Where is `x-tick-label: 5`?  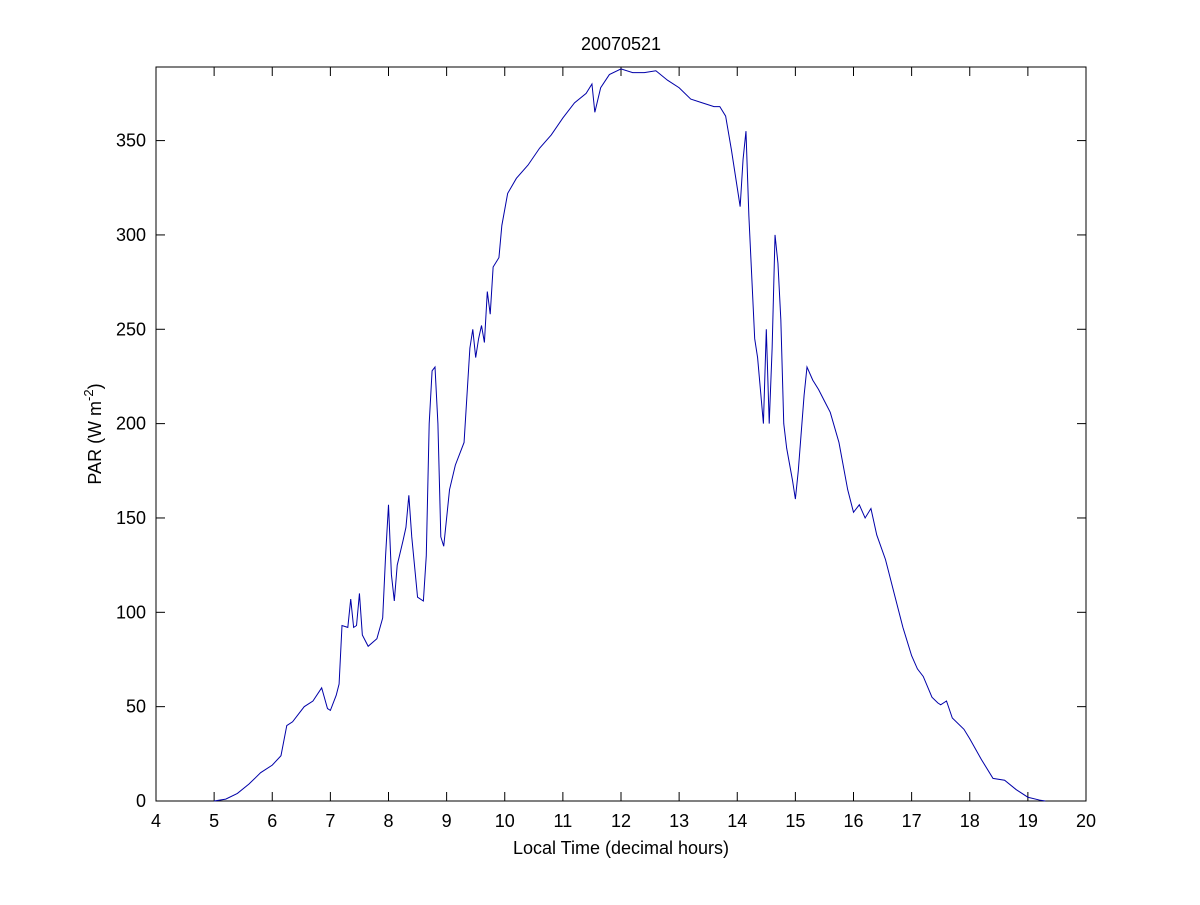
x-tick-label: 5 is located at coordinates (214, 821).